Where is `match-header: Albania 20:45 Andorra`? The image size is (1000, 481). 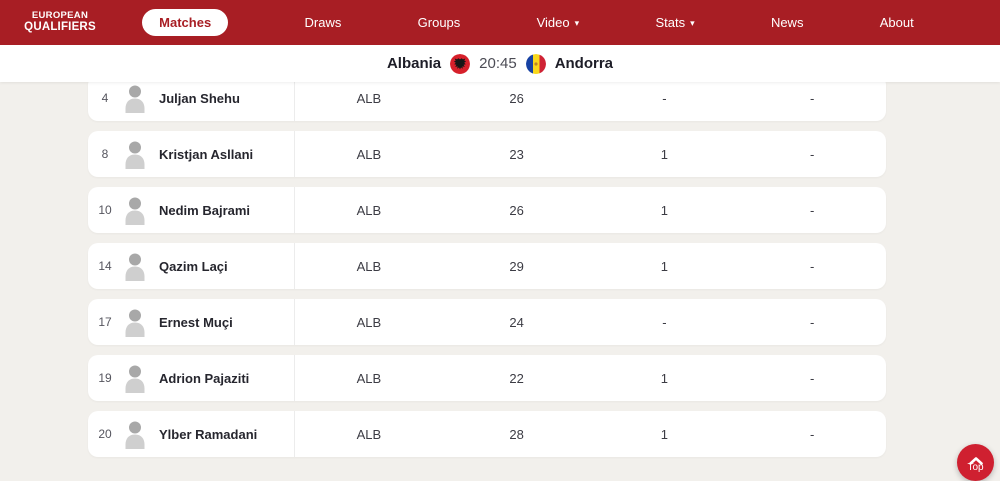
match-header: Albania 20:45 Andorra is located at coordinates (500, 63).